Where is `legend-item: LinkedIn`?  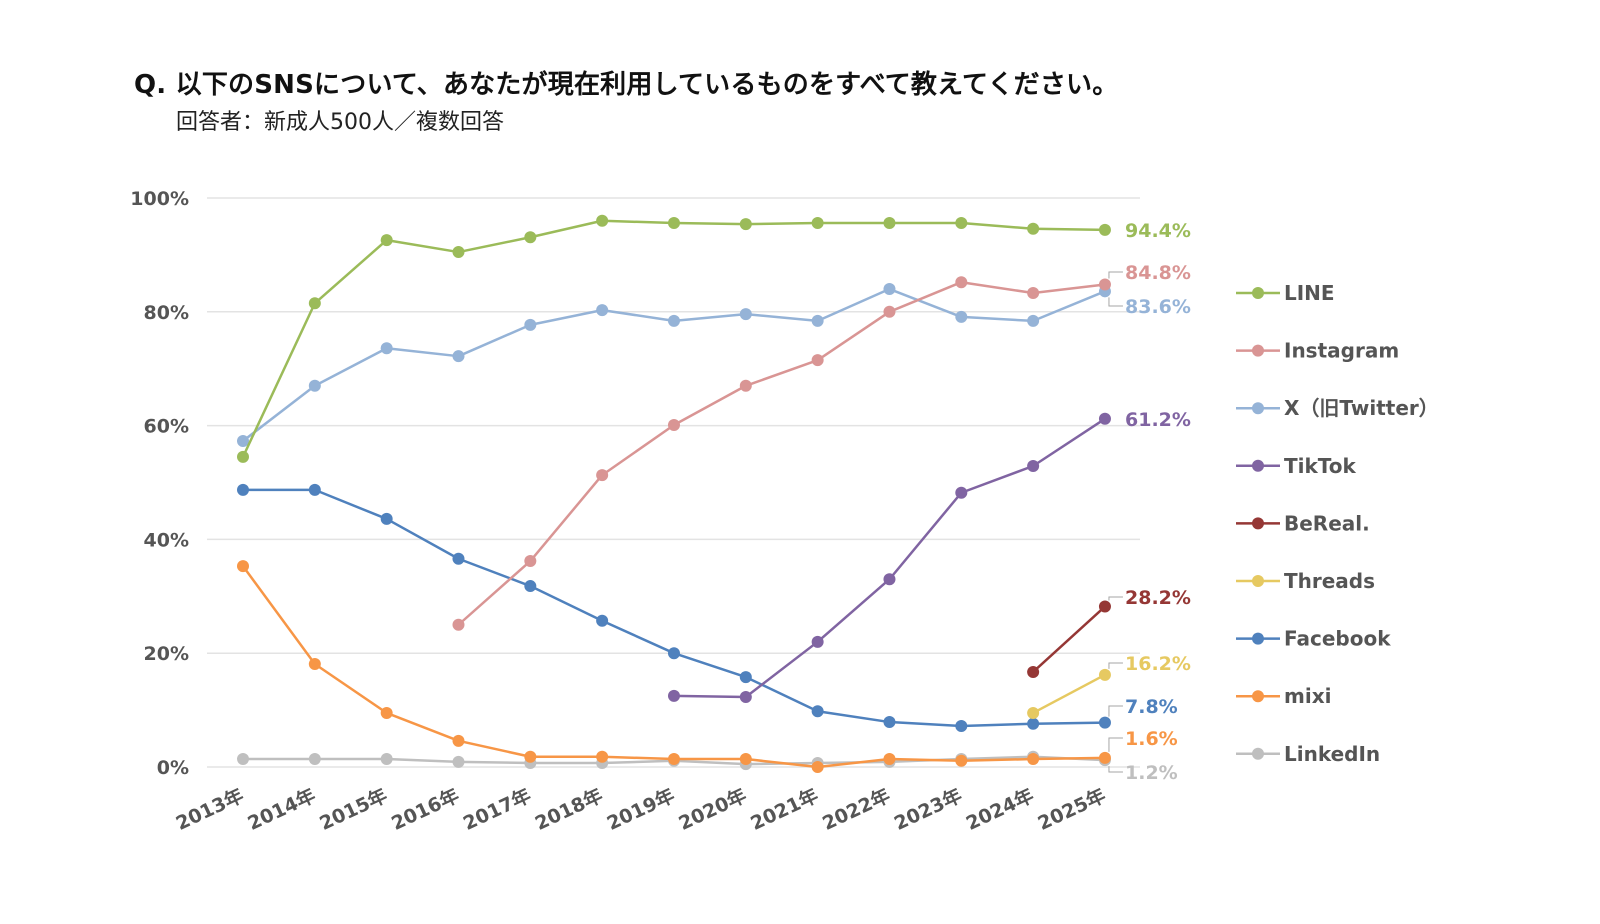 legend-item: LinkedIn is located at coordinates (1308, 754).